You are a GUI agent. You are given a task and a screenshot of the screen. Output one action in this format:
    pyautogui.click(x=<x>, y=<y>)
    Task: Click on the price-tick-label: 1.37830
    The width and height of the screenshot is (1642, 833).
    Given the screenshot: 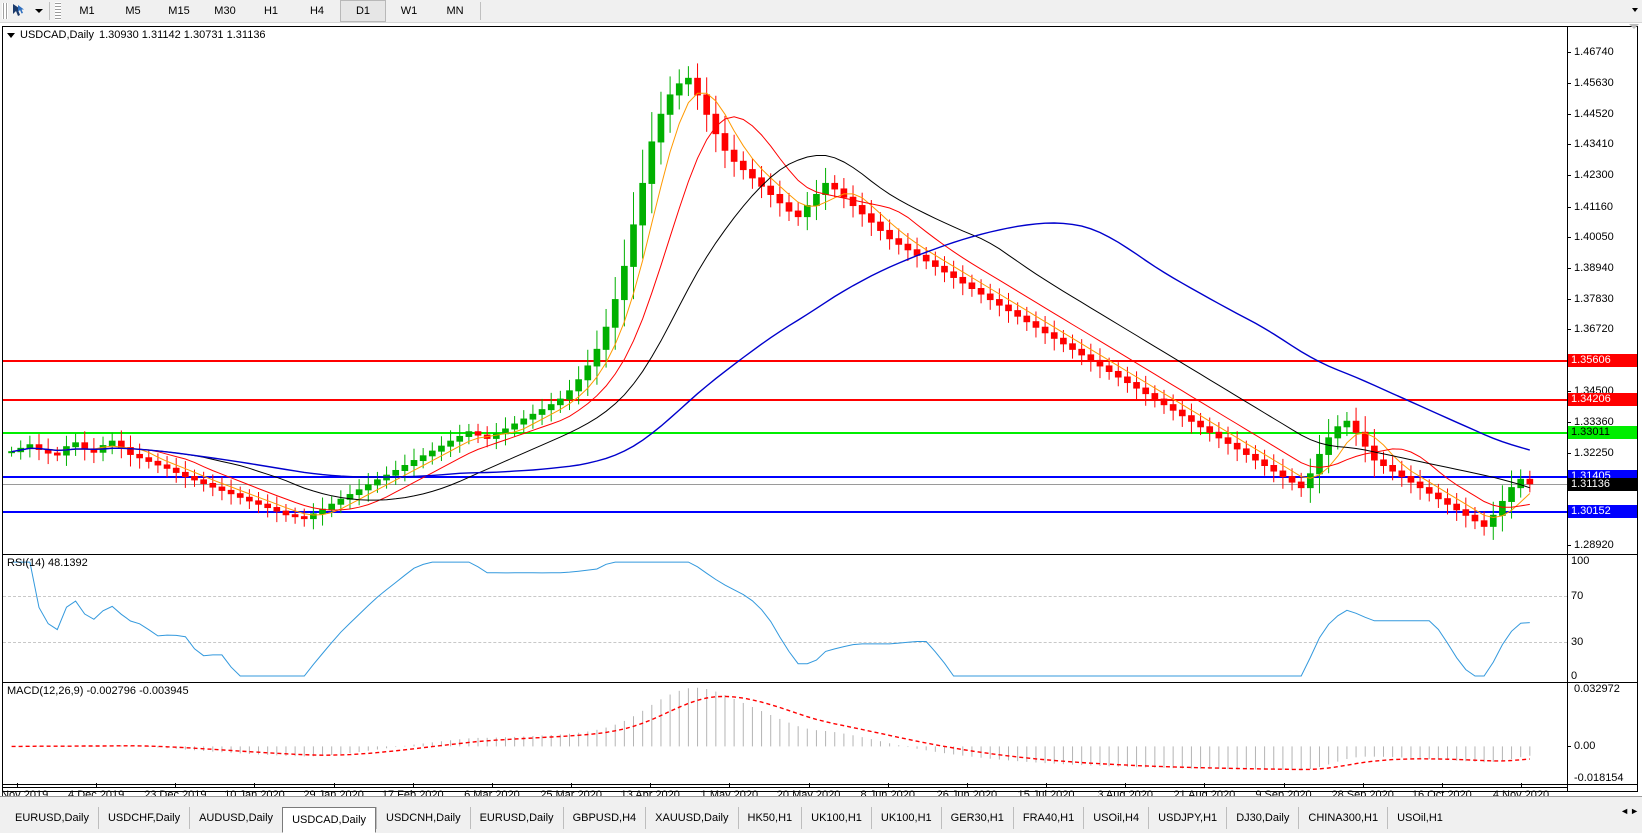 What is the action you would take?
    pyautogui.click(x=1594, y=298)
    